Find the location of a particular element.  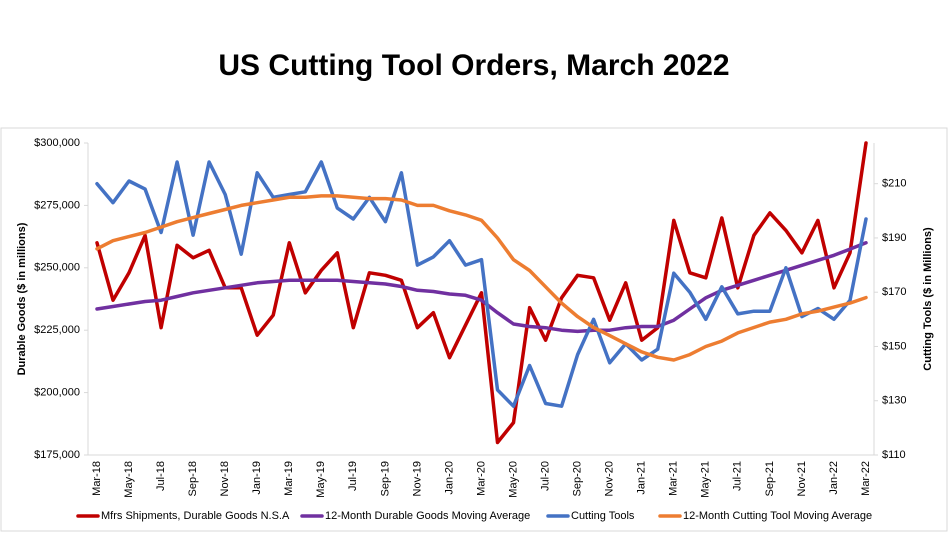

x-tick-label: Jul-19 is located at coordinates (353, 476).